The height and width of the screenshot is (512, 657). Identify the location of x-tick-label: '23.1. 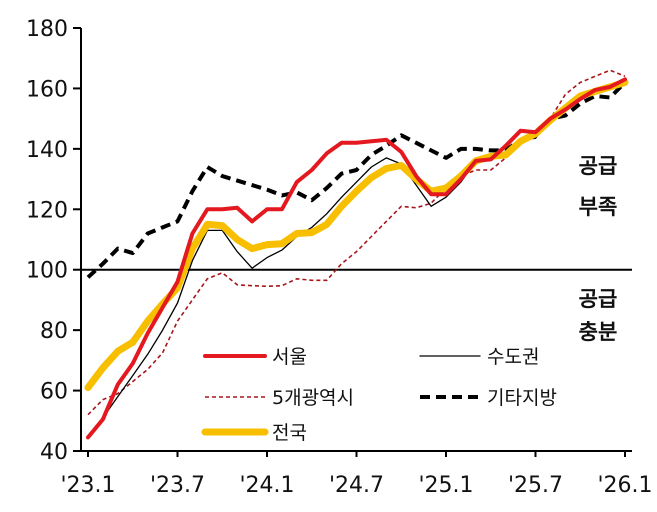
(87, 485).